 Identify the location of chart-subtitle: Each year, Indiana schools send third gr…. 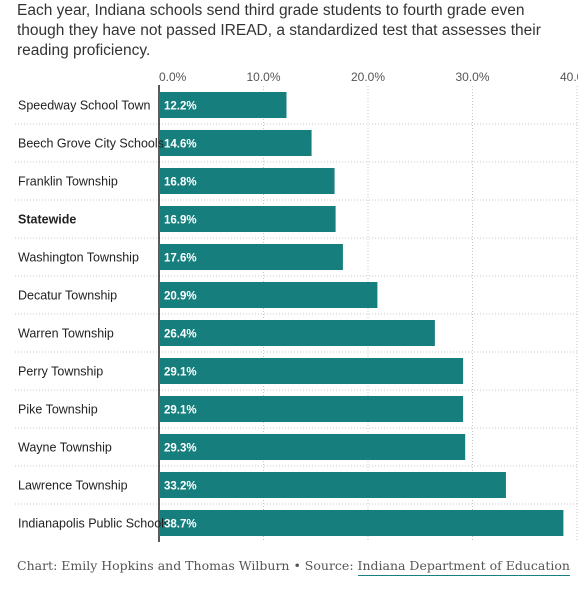
(279, 30).